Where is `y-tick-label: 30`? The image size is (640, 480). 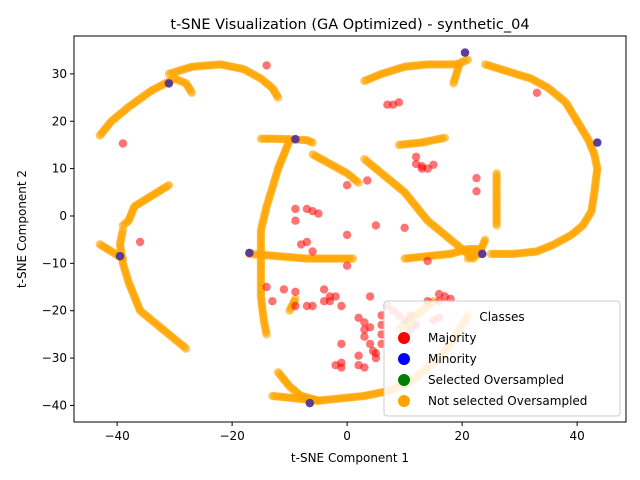 y-tick-label: 30 is located at coordinates (59, 74).